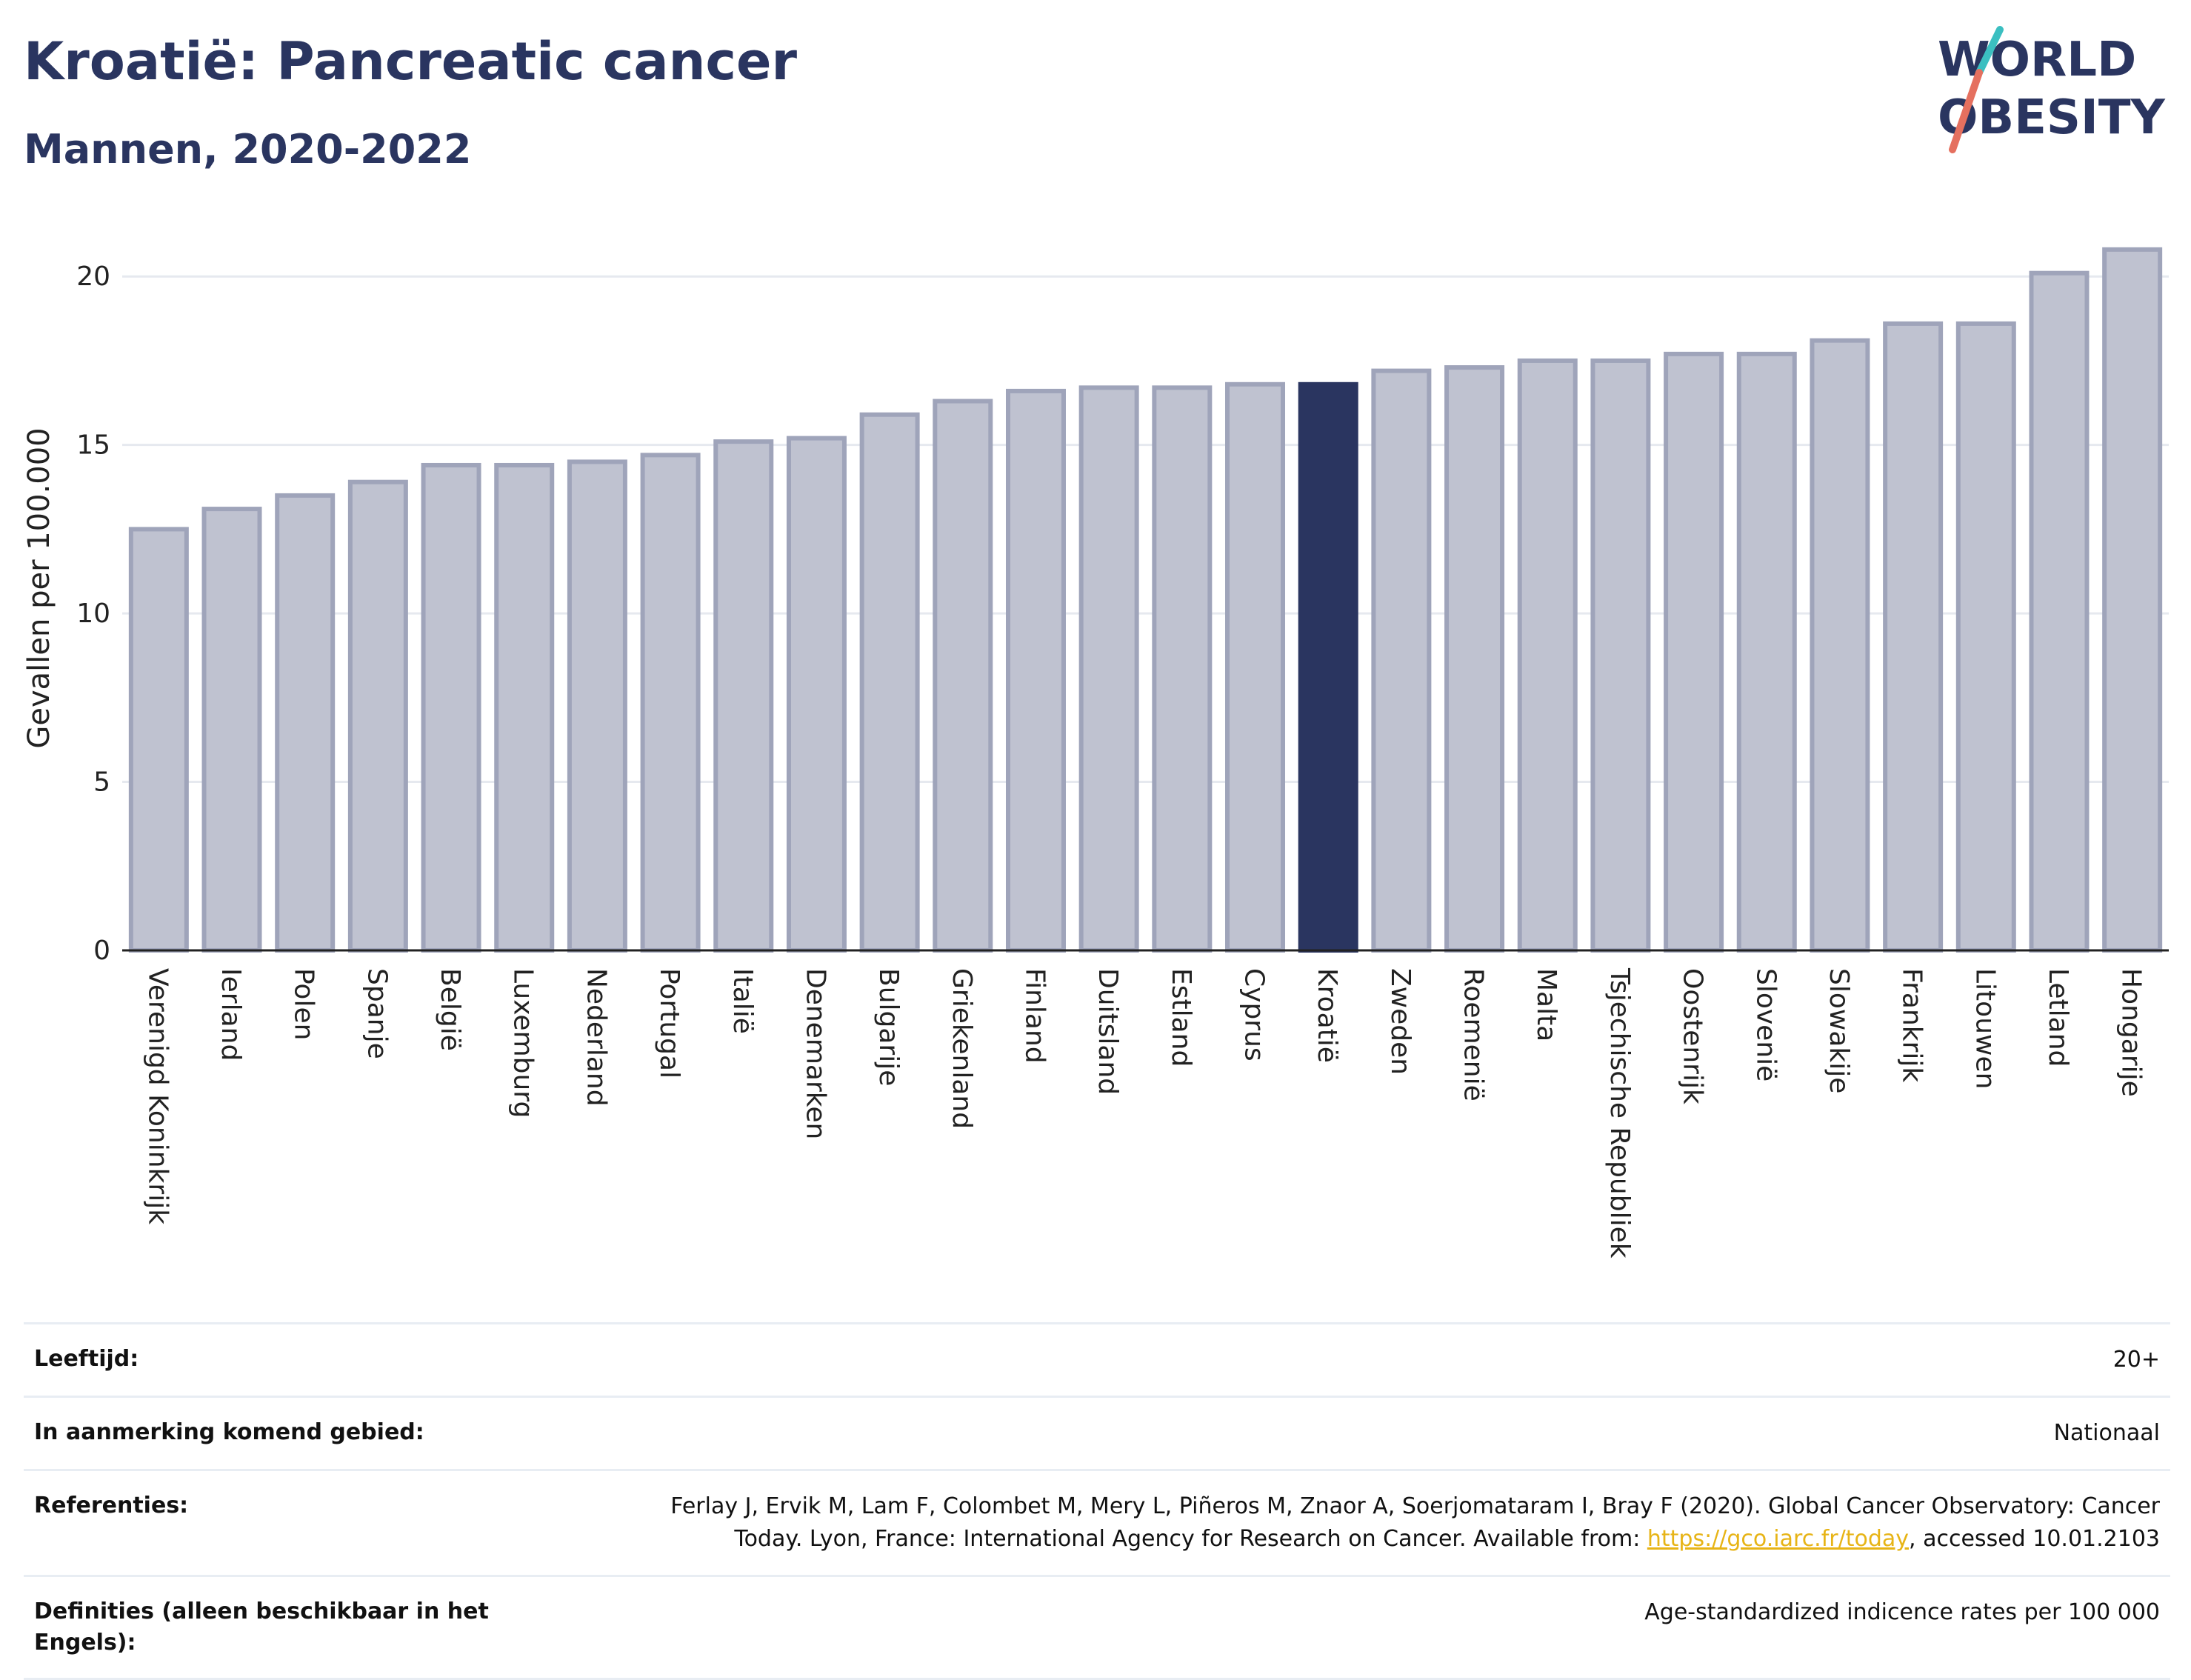 The image size is (2191, 1680). I want to click on page-subtitle: Mannen, 2020-2022, so click(248, 149).